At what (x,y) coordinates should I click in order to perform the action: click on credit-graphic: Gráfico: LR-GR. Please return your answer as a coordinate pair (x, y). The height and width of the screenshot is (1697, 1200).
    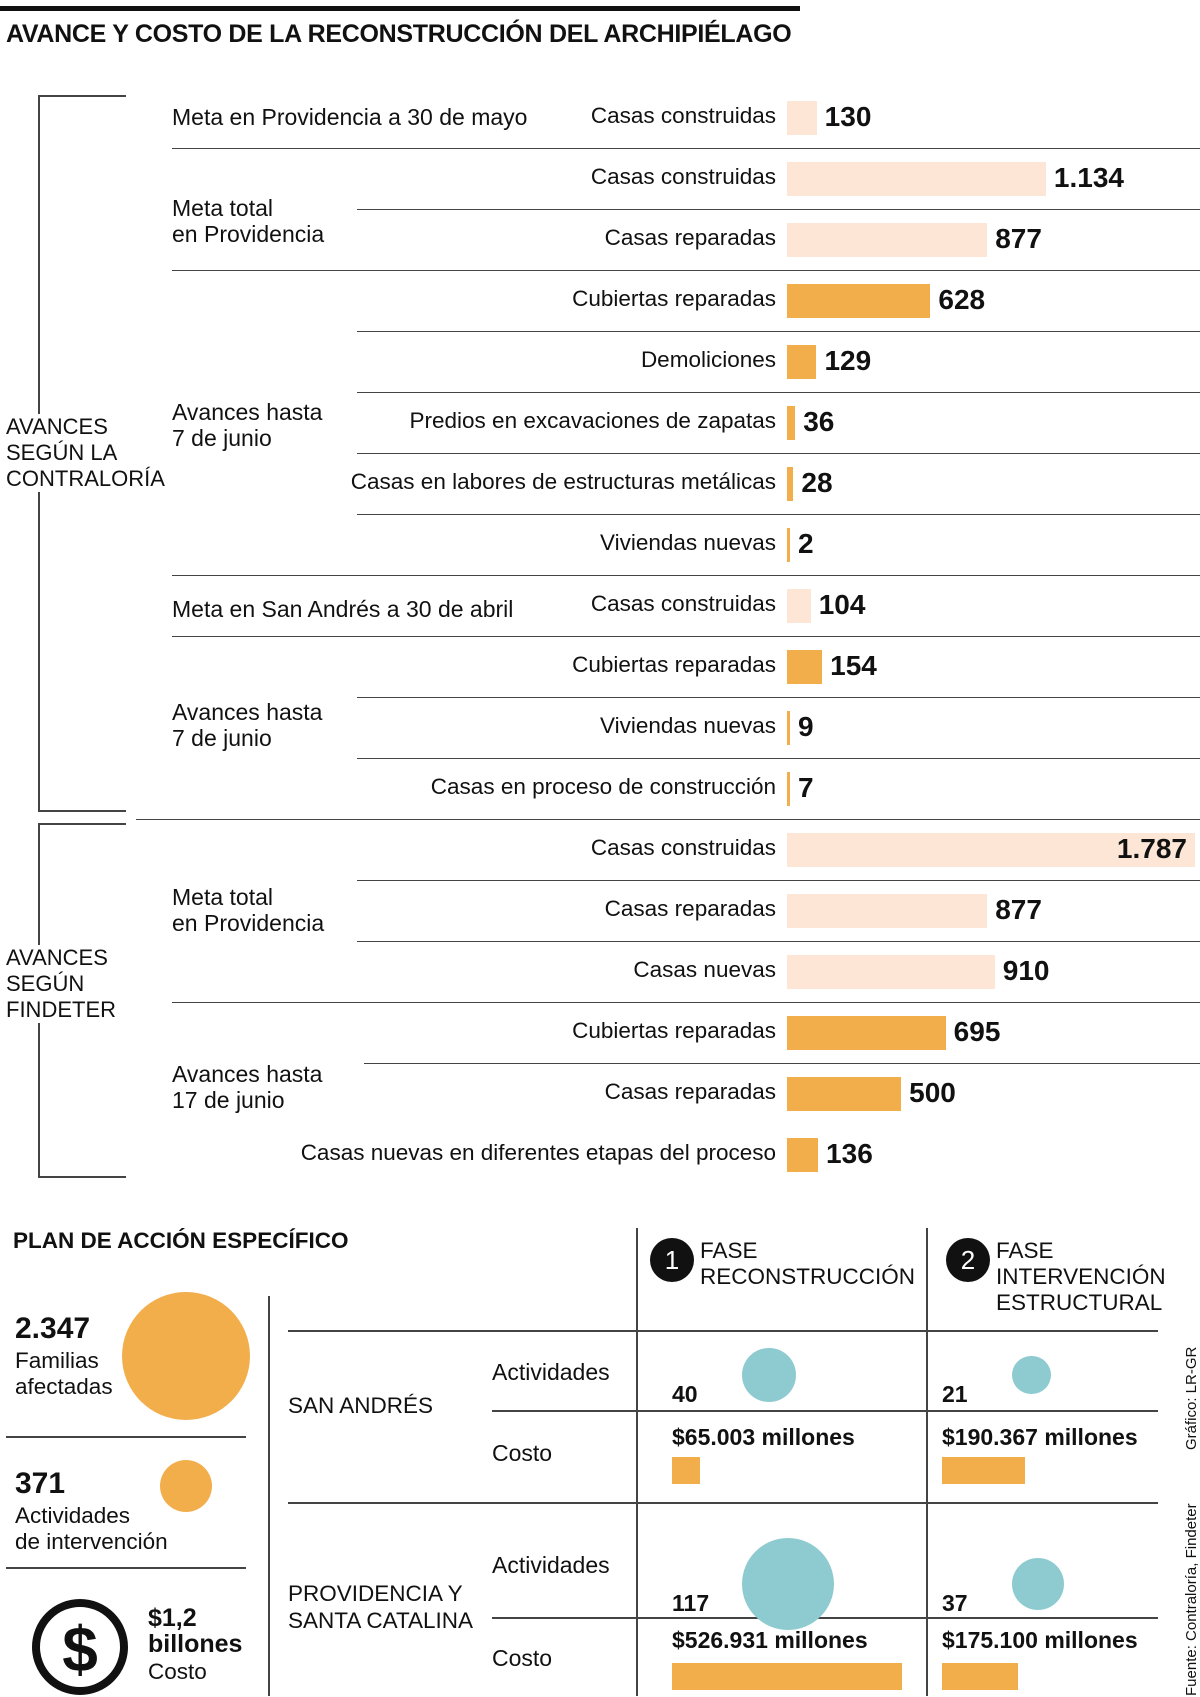
    Looking at the image, I should click on (1191, 1398).